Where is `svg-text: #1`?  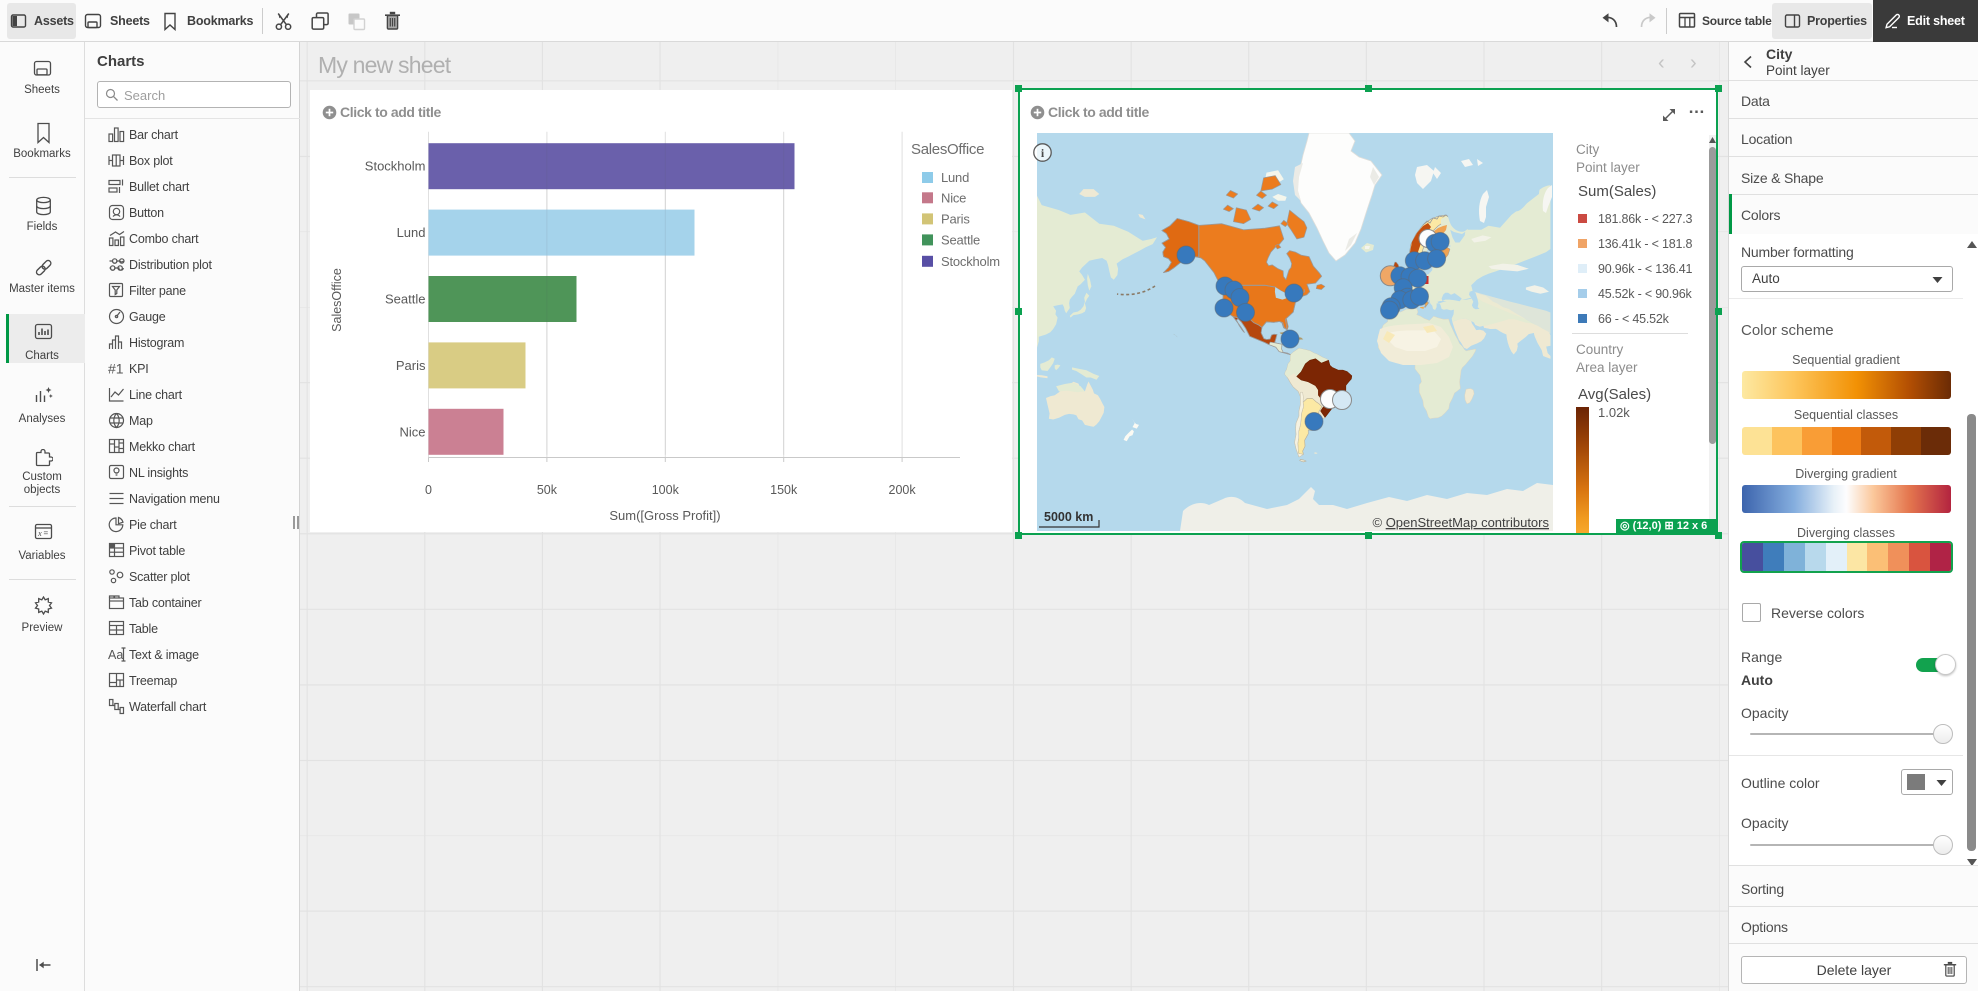
svg-text: #1 is located at coordinates (116, 369).